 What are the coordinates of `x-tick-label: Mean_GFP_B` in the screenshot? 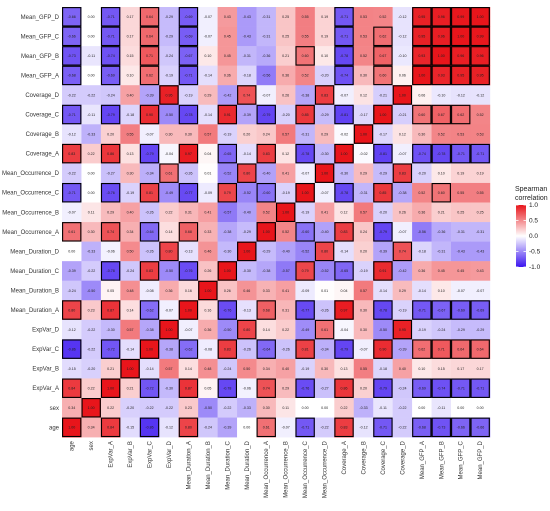 It's located at (442, 460).